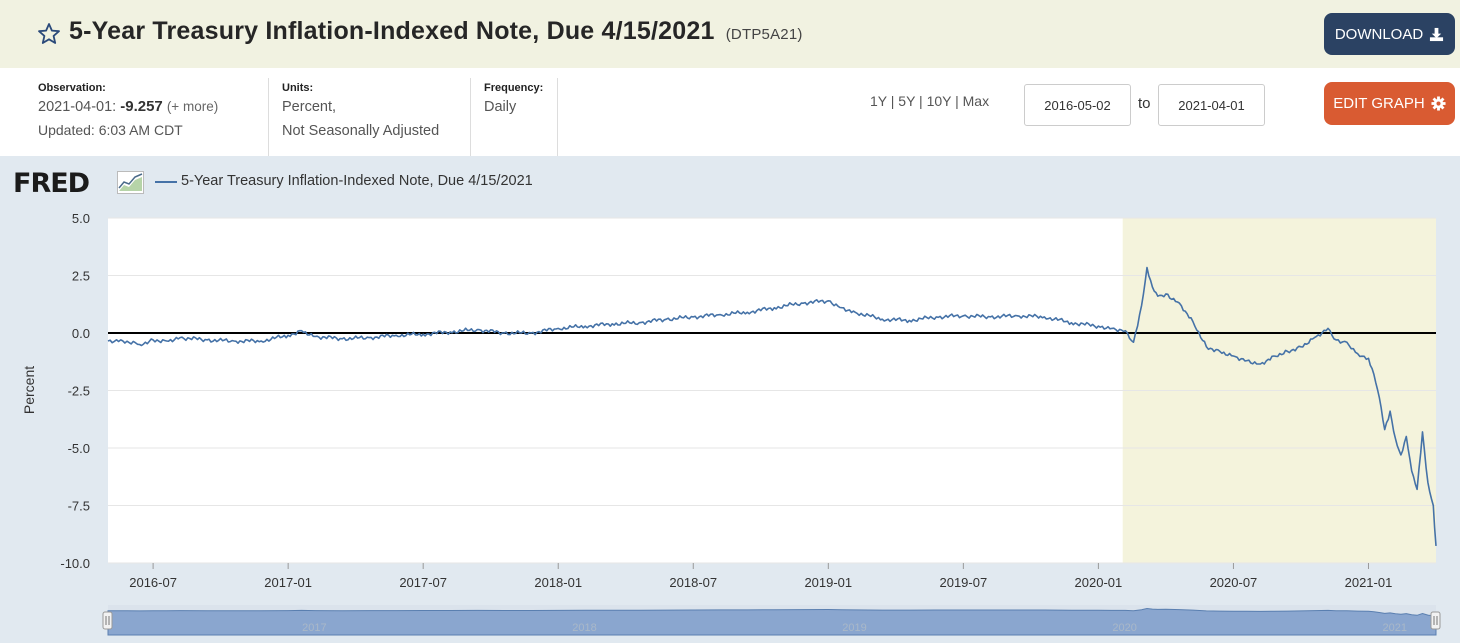  Describe the element at coordinates (558, 582) in the screenshot. I see `x-tick-label: 2018-01` at that location.